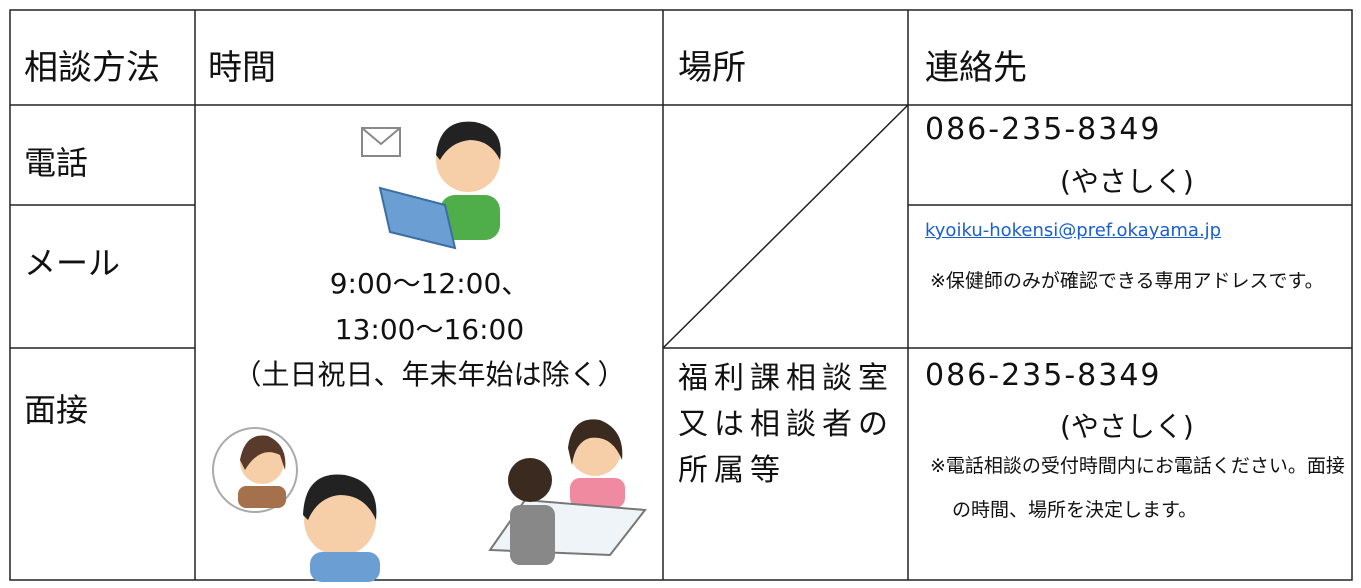  Describe the element at coordinates (429, 283) in the screenshot. I see `hours-line: 9:00～12:00、` at that location.